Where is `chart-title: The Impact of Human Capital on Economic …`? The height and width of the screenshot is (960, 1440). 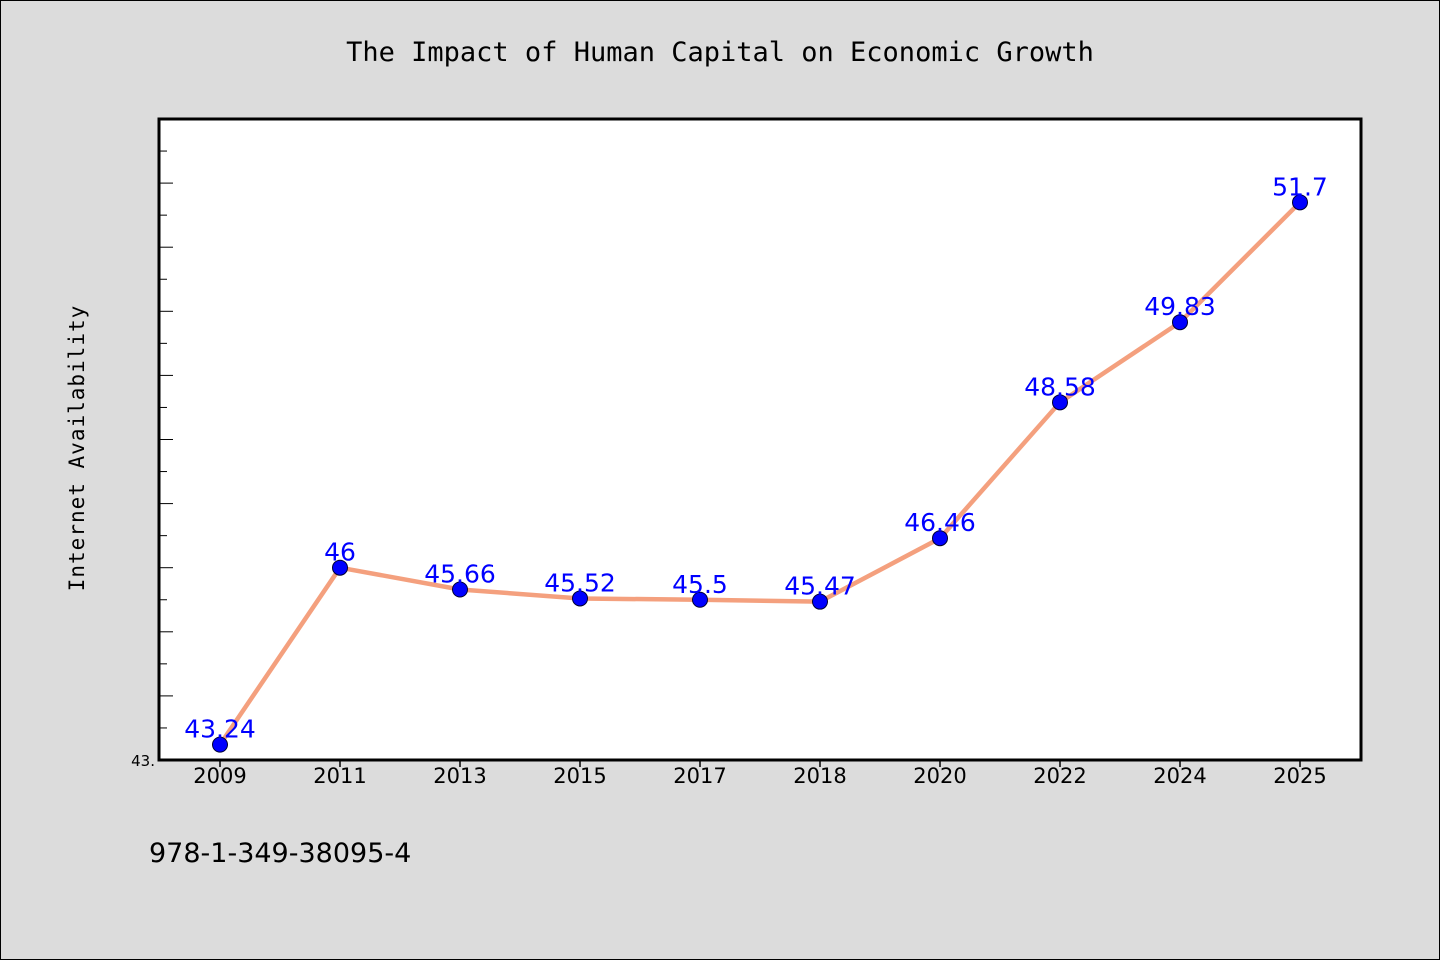
chart-title: The Impact of Human Capital on Economic … is located at coordinates (720, 52).